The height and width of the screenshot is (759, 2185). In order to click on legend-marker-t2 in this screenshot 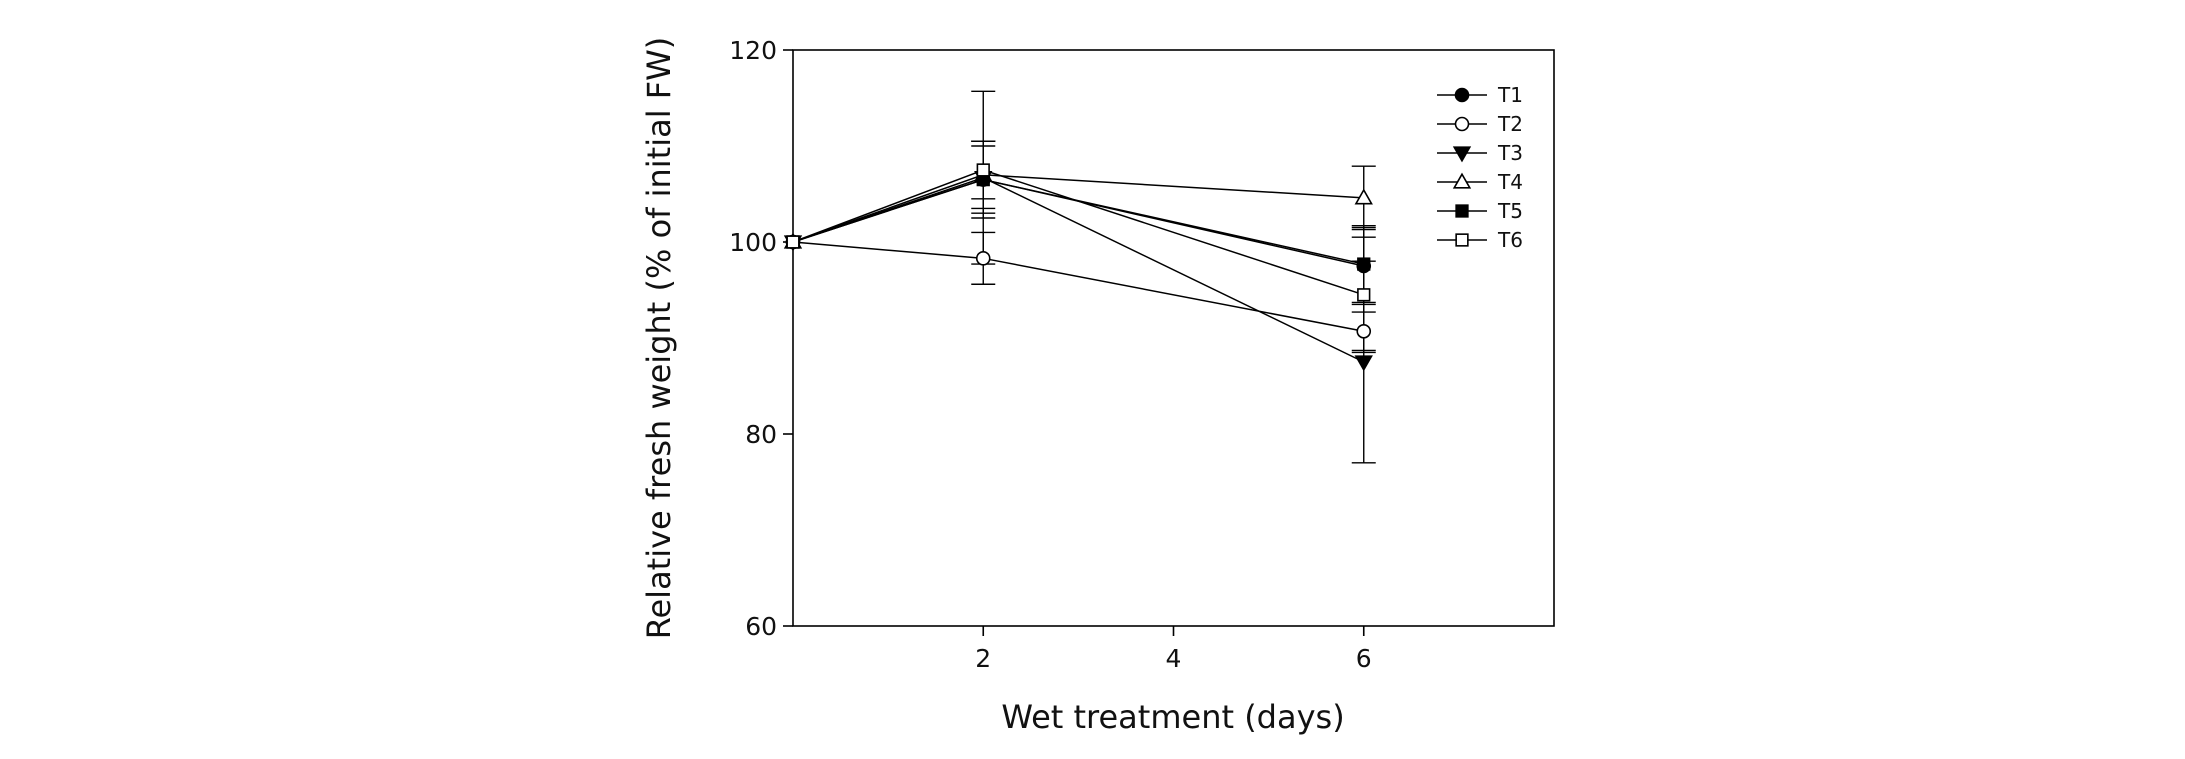, I will do `click(1462, 124)`.